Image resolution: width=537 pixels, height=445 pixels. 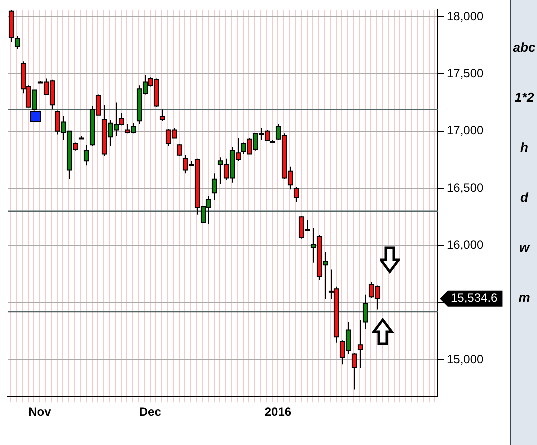 I want to click on text: m, so click(x=525, y=297).